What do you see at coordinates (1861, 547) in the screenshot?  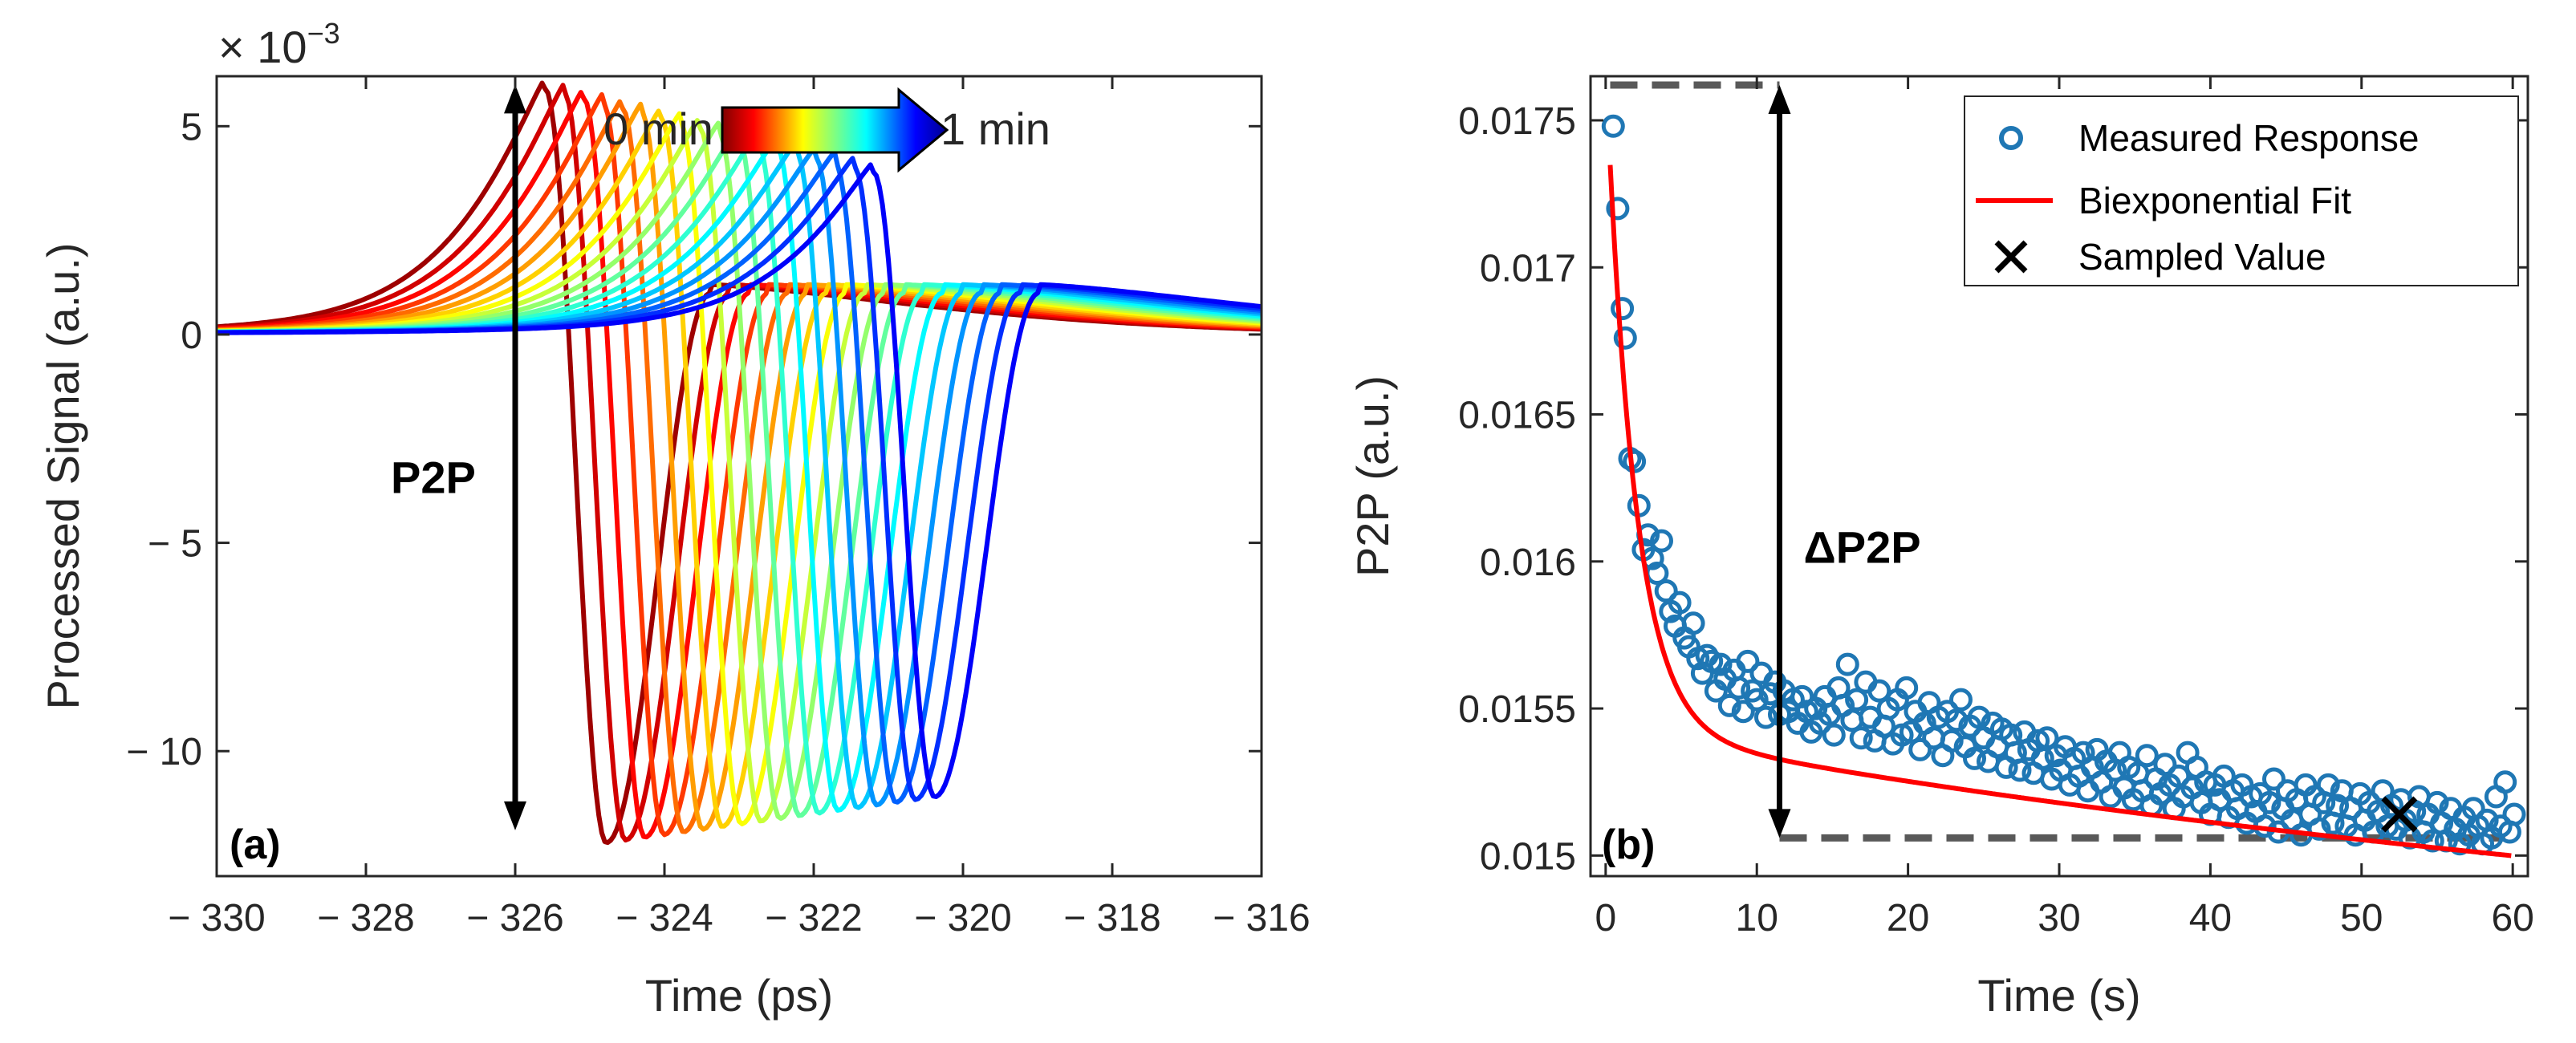 I see `delta-p2p-label: ΔP2P` at bounding box center [1861, 547].